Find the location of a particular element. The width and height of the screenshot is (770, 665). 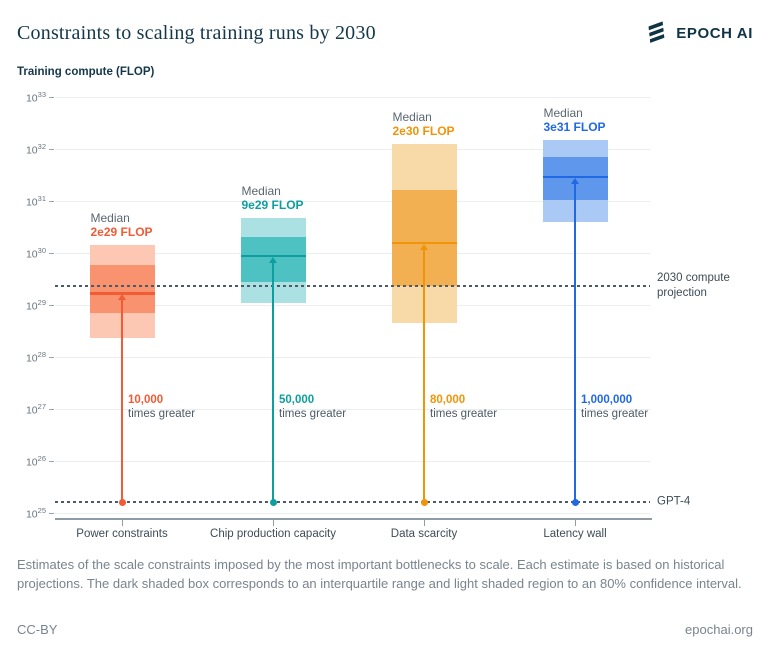

y-tick-label: 1025 is located at coordinates (35, 513).